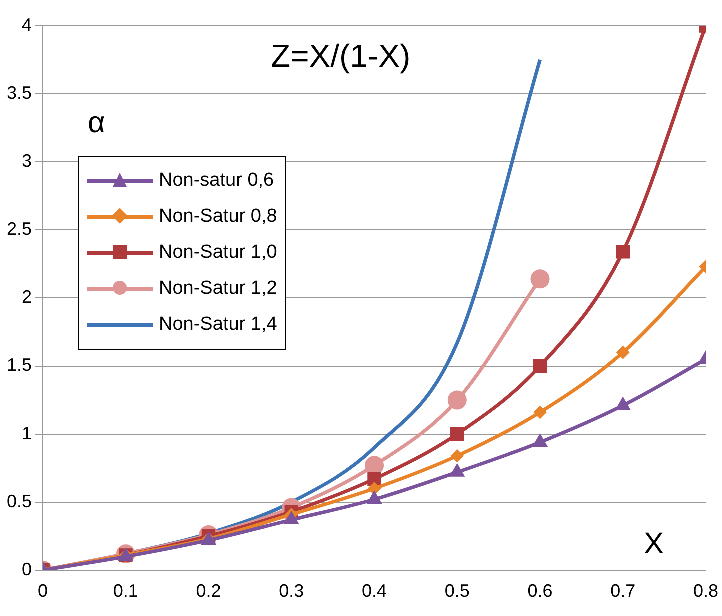 This screenshot has width=722, height=616. What do you see at coordinates (19, 365) in the screenshot?
I see `y-tick-label: 1.5` at bounding box center [19, 365].